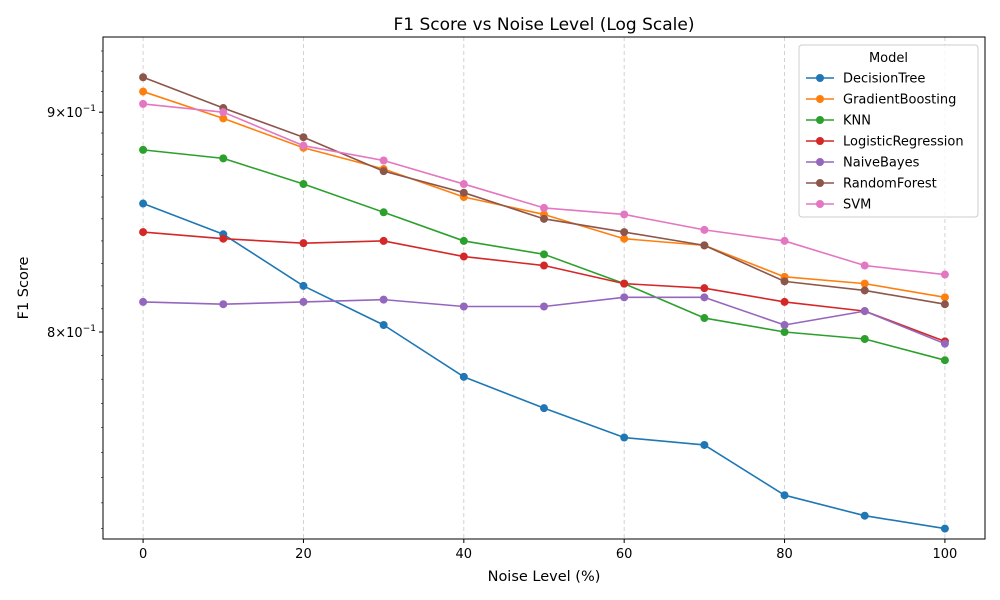  I want to click on legend-item: KNN, so click(838, 121).